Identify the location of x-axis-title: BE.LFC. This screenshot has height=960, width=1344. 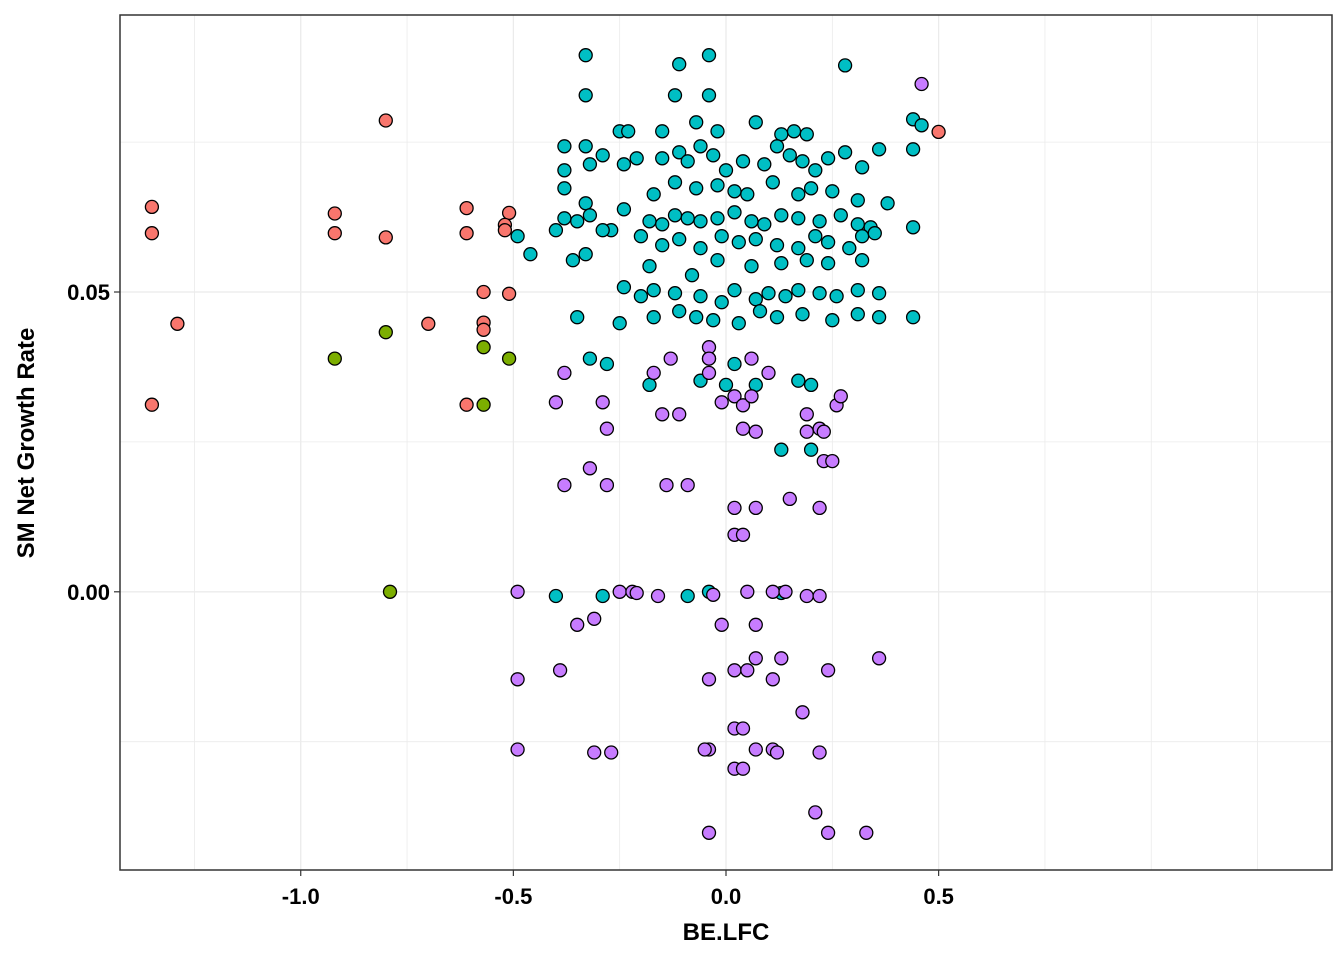
(726, 932).